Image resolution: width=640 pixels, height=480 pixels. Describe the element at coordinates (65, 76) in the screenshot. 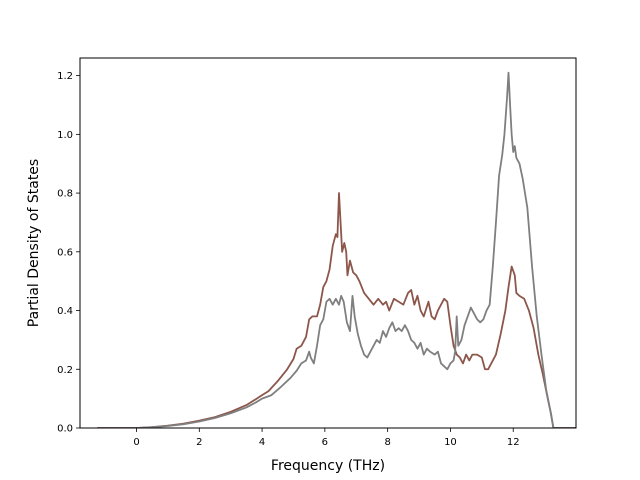

I see `y-tick-label: 1.2` at that location.